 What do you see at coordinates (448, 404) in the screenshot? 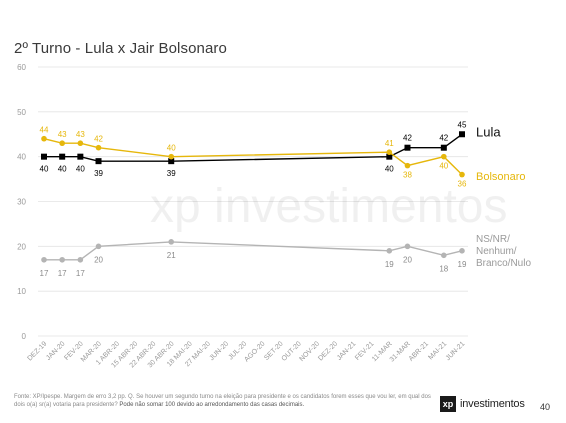
I see `xp-logo-icon: xp` at bounding box center [448, 404].